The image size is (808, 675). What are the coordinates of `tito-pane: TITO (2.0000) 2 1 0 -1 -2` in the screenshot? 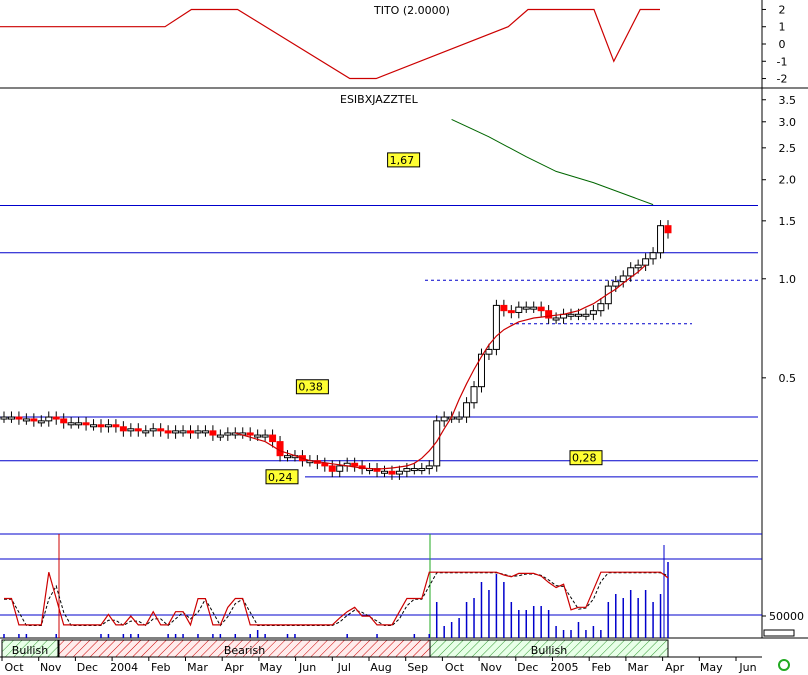 It's located at (394, 44).